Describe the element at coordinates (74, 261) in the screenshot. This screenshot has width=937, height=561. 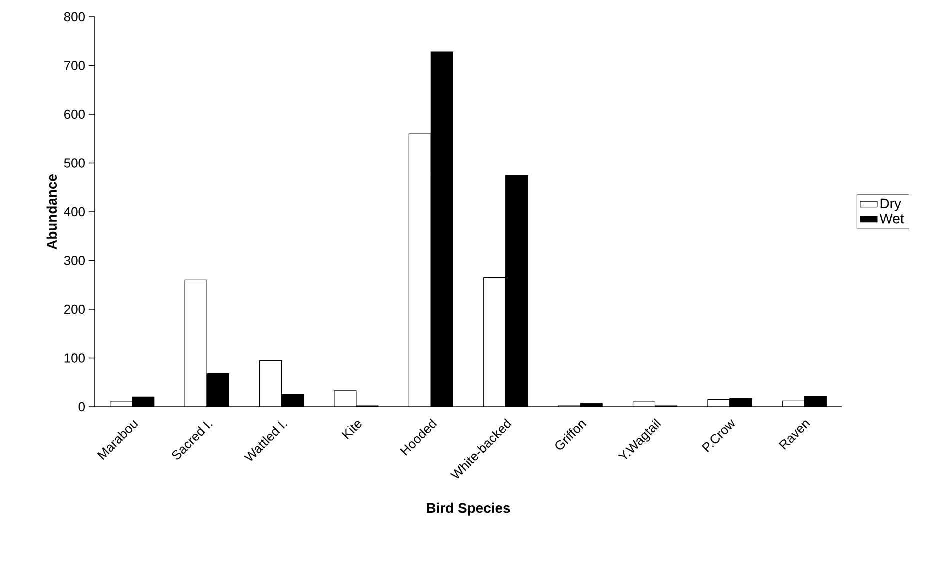
I see `y-tick-label: 300` at that location.